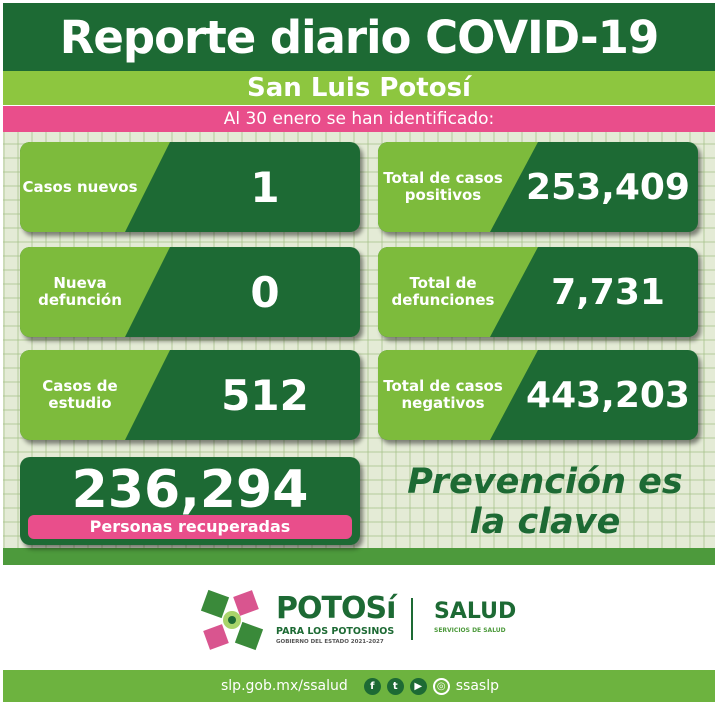 The height and width of the screenshot is (718, 718). Describe the element at coordinates (458, 187) in the screenshot. I see `card-label: Total de casos positivos` at that location.